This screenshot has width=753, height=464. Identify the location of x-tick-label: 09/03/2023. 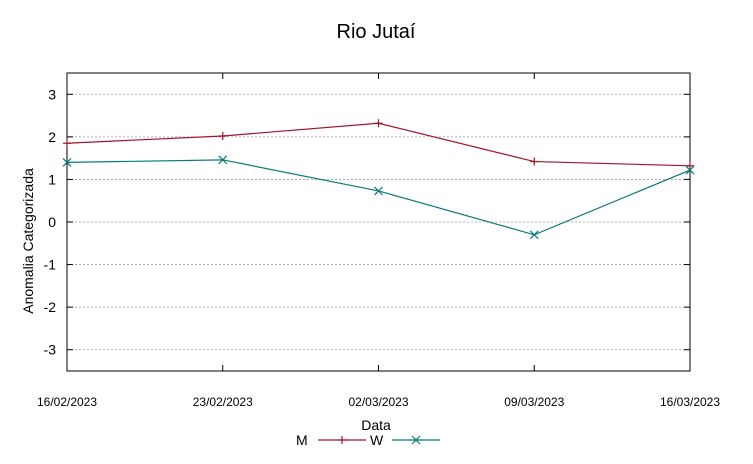
(534, 402).